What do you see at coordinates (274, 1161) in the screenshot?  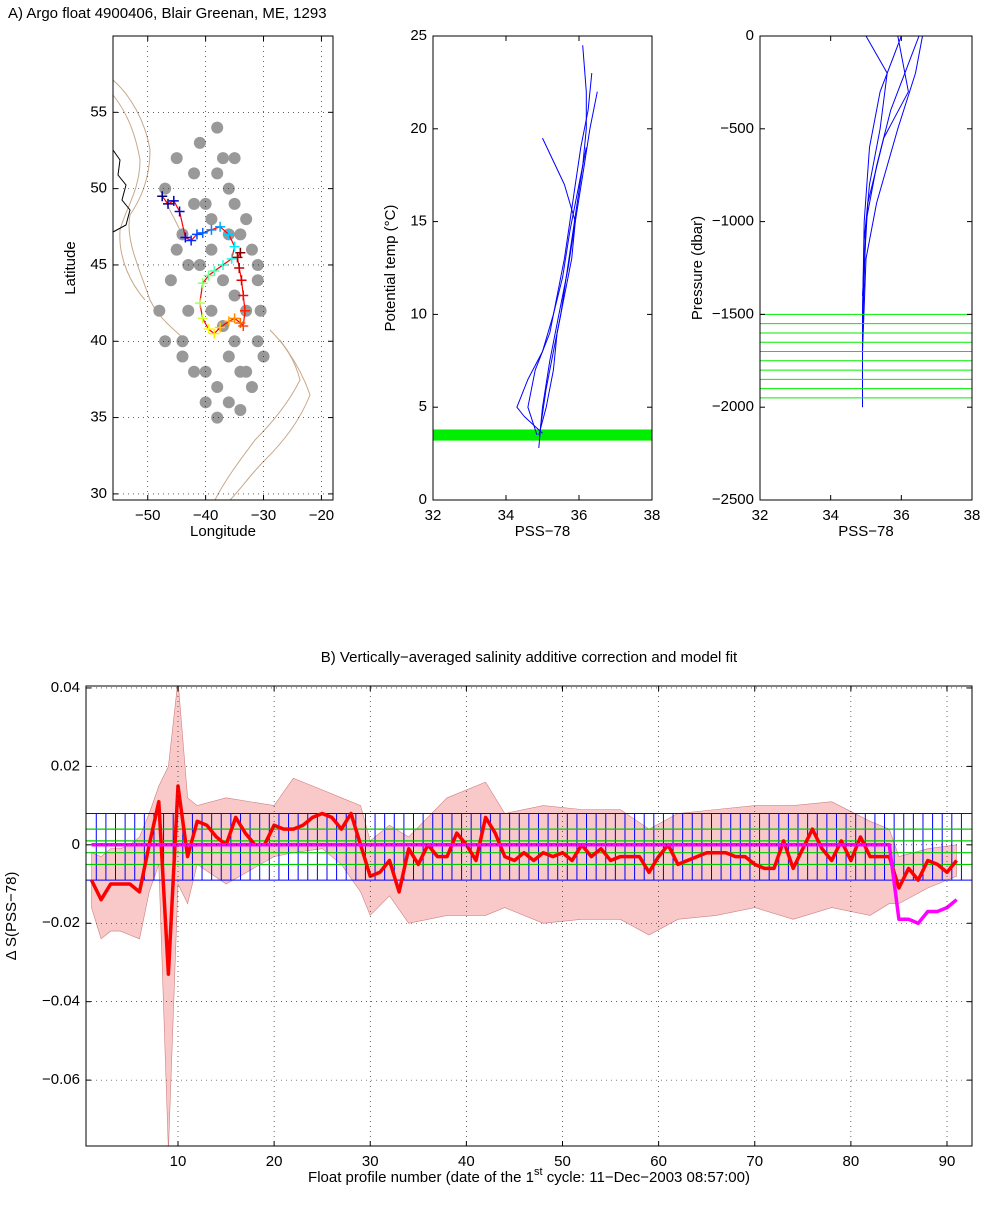 I see `x-tick-label: 20` at bounding box center [274, 1161].